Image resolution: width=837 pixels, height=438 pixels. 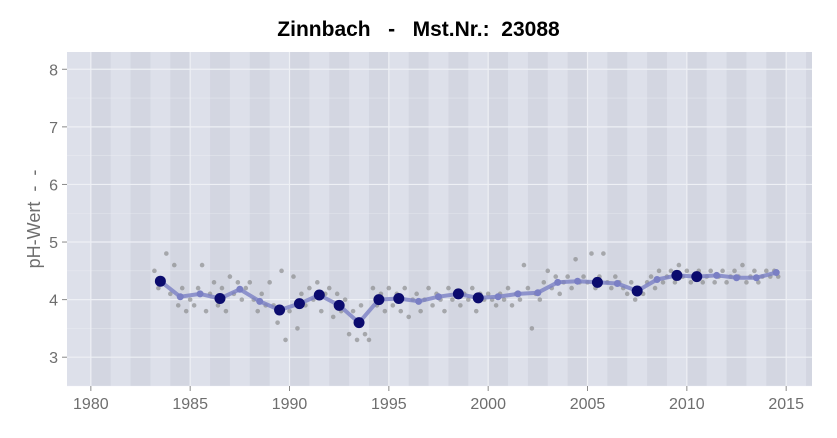 What do you see at coordinates (53, 358) in the screenshot?
I see `y-tick-label: 3` at bounding box center [53, 358].